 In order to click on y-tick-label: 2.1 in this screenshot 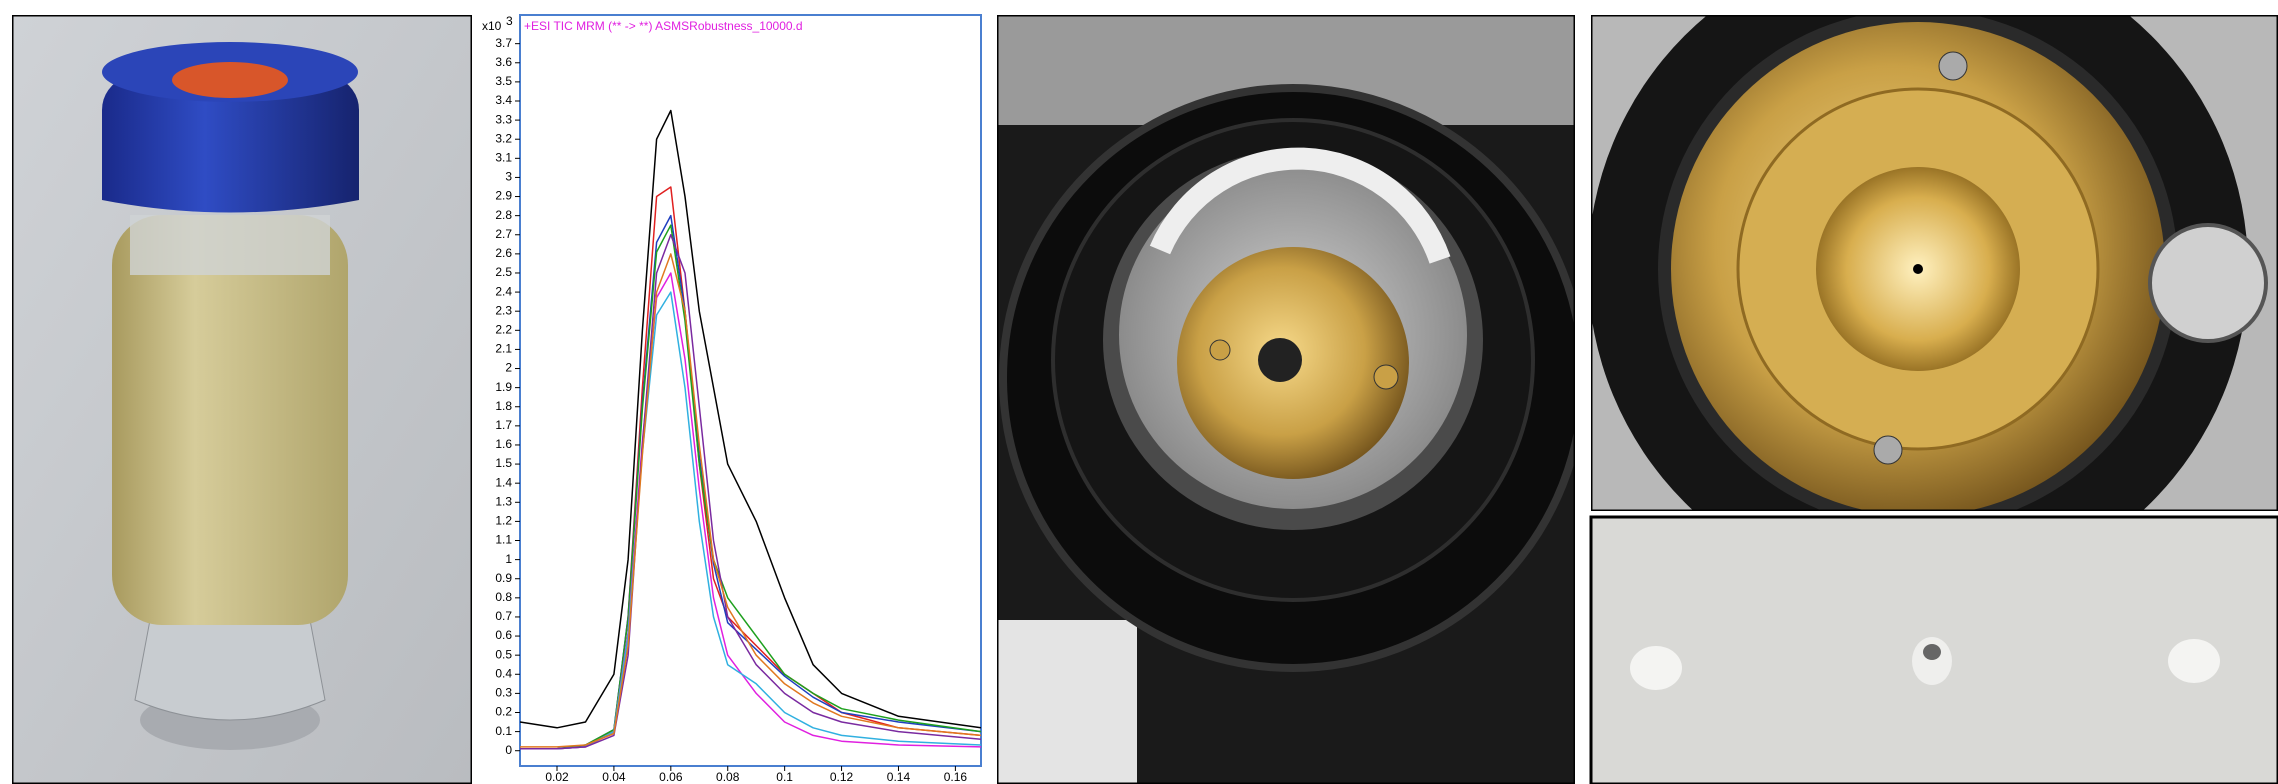, I will do `click(503, 349)`.